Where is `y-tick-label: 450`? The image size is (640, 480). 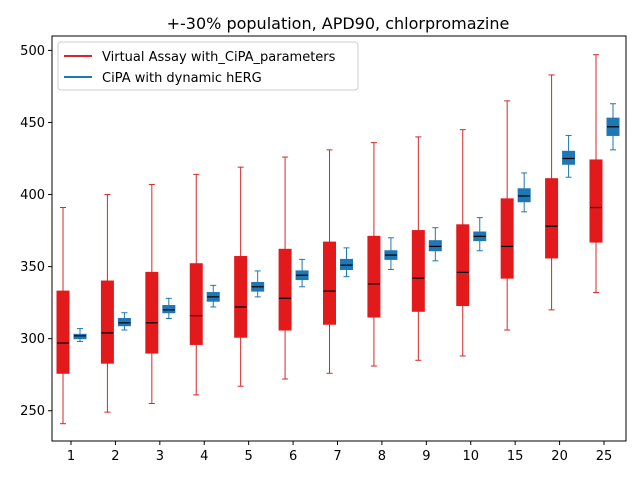 y-tick-label: 450 is located at coordinates (32, 123).